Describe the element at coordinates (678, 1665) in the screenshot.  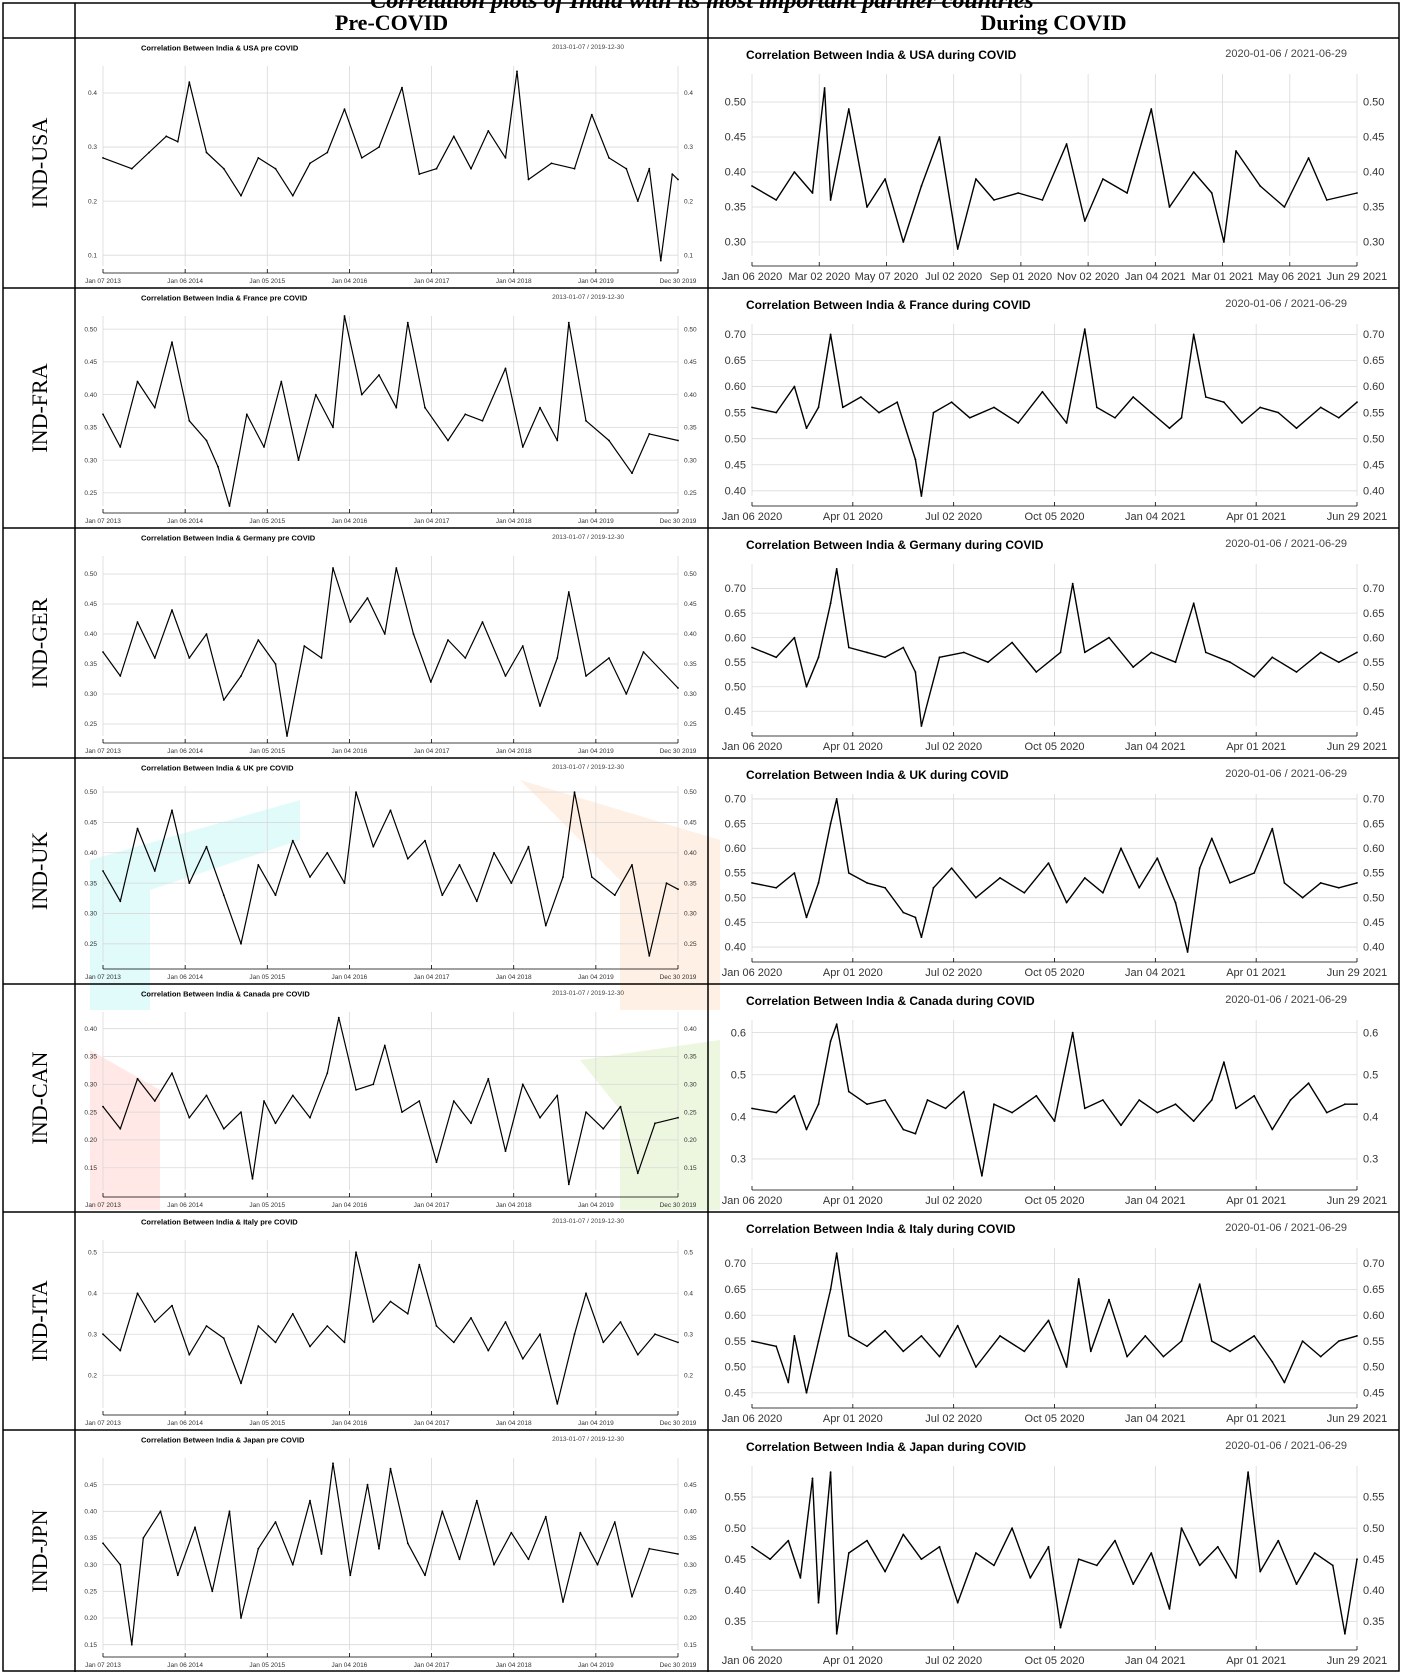
I see `x-tick-label: Dec 30 2019` at that location.